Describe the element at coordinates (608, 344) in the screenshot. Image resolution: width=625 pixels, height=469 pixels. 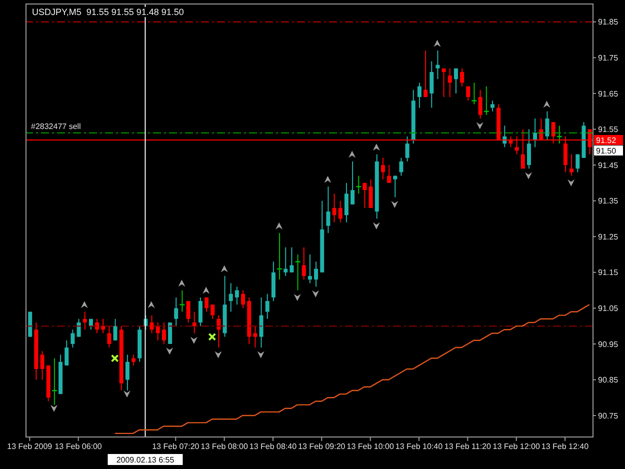
I see `y-tick-label: 90.95` at that location.